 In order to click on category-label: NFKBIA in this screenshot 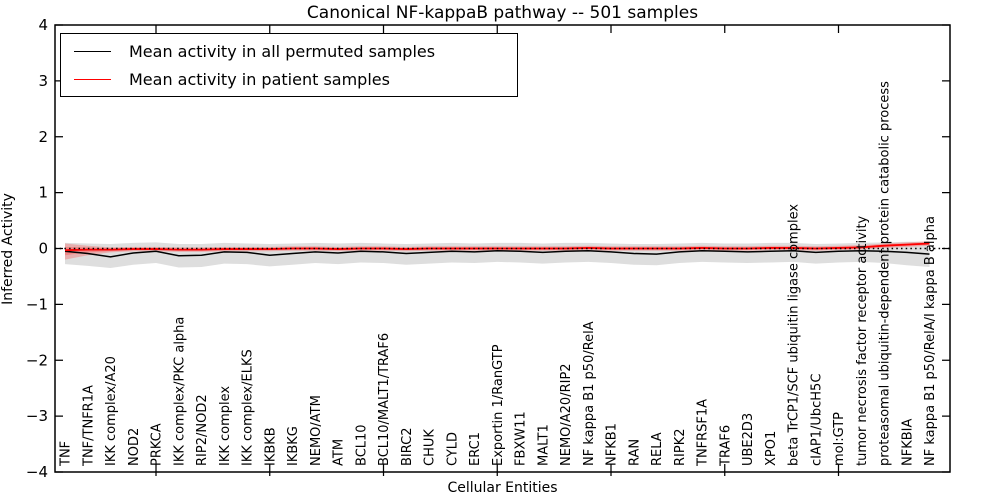, I will do `click(907, 442)`.